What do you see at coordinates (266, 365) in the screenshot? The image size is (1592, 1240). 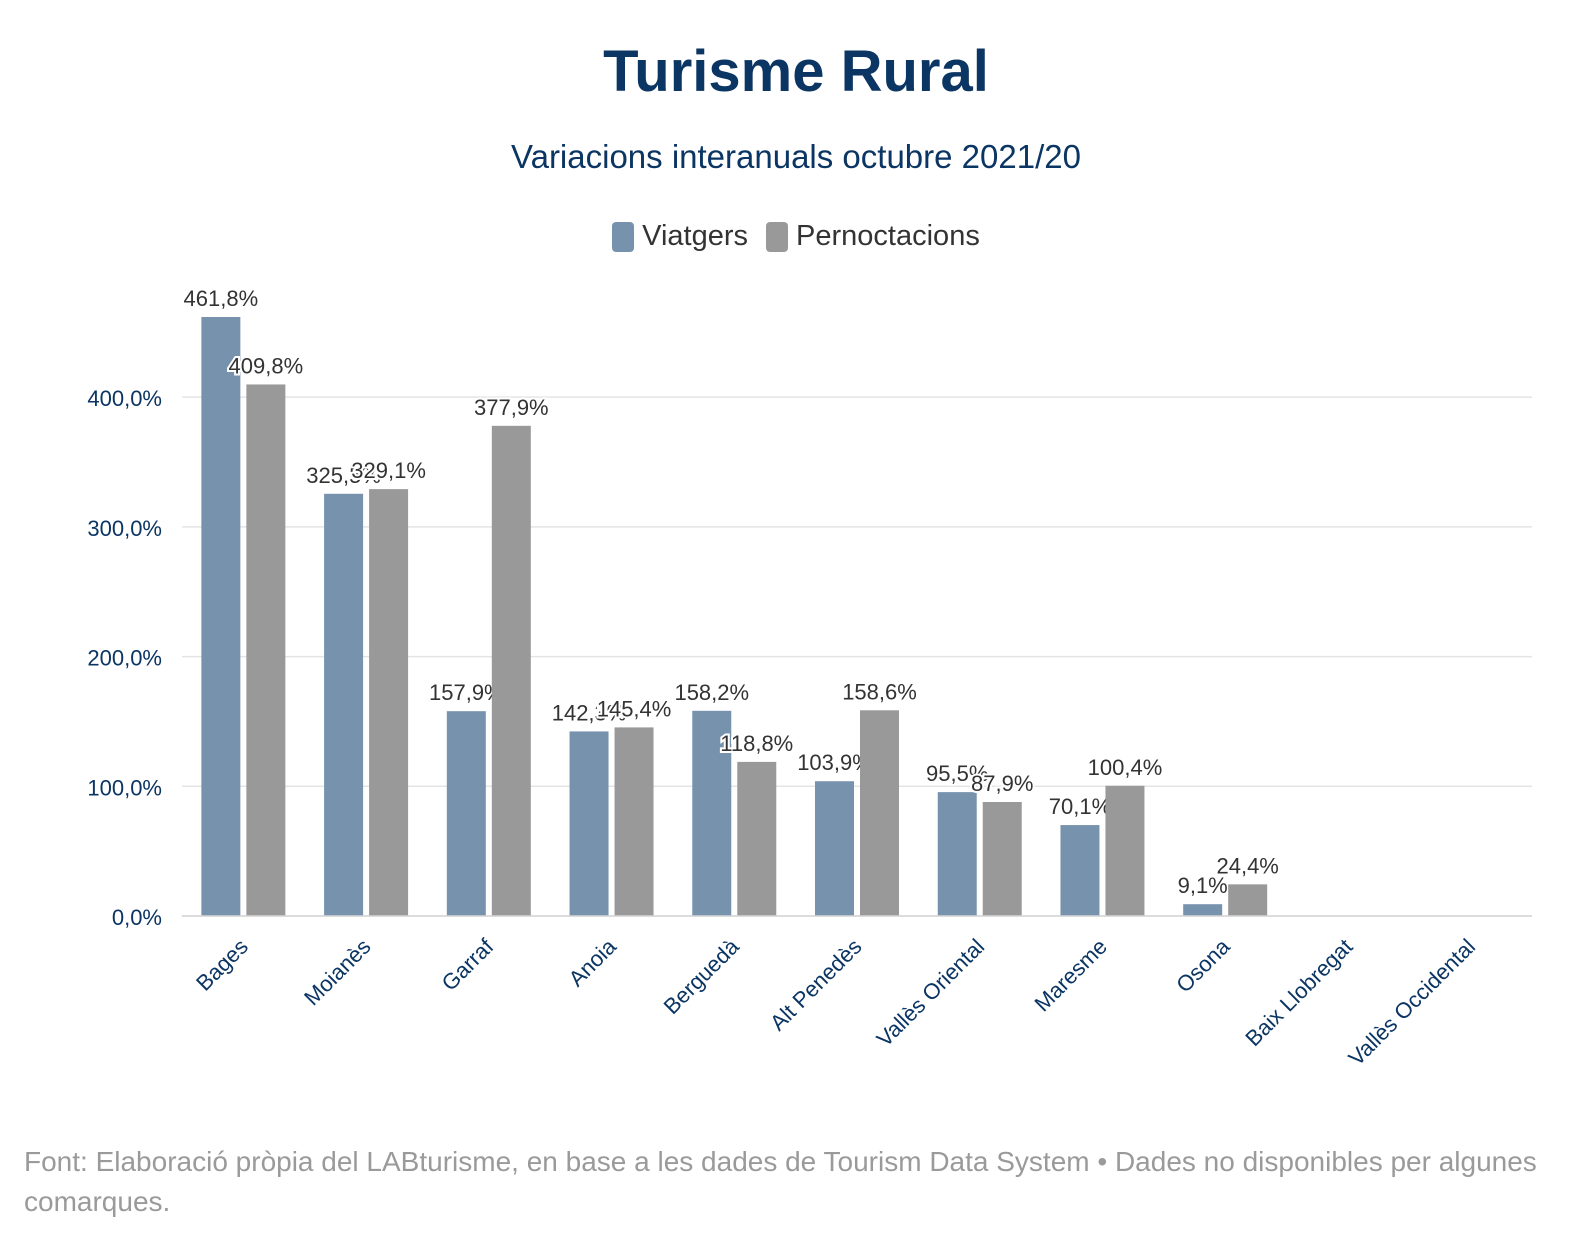 I see `data-label: 409,8%` at bounding box center [266, 365].